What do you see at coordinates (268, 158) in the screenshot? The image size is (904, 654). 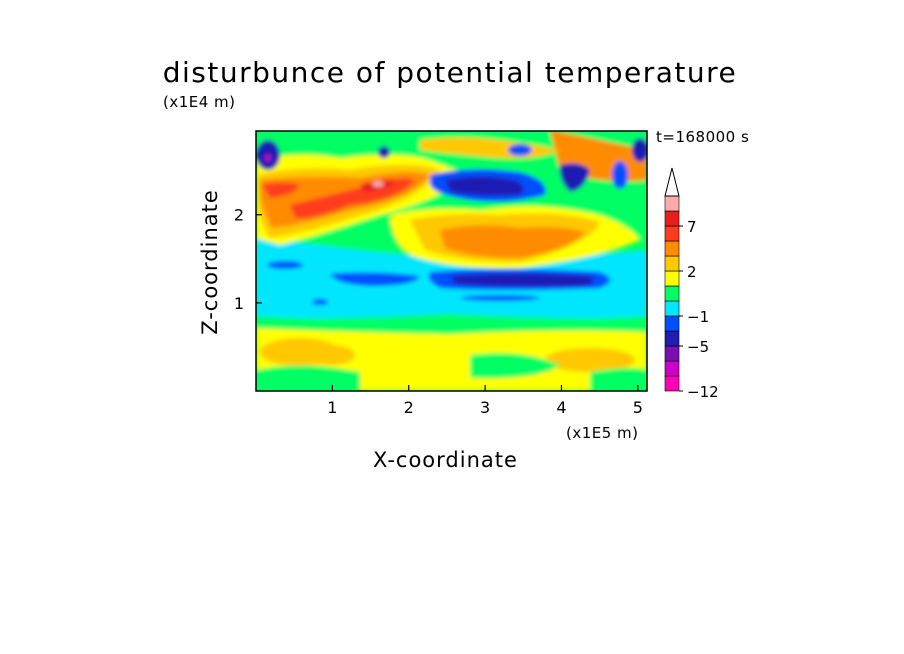 I see `min-patch-topleft` at bounding box center [268, 158].